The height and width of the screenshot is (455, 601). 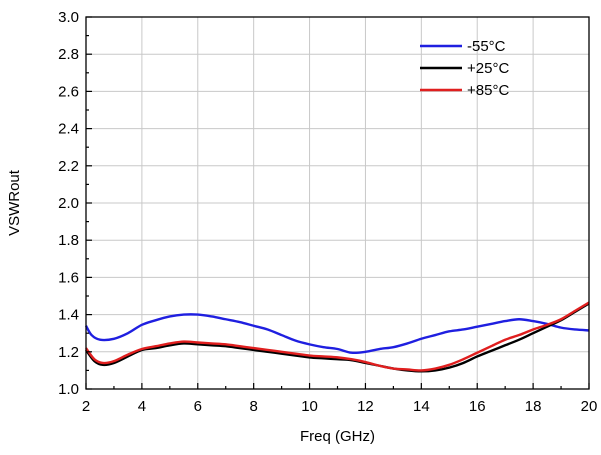 What do you see at coordinates (253, 406) in the screenshot?
I see `x-tick-label: 8` at bounding box center [253, 406].